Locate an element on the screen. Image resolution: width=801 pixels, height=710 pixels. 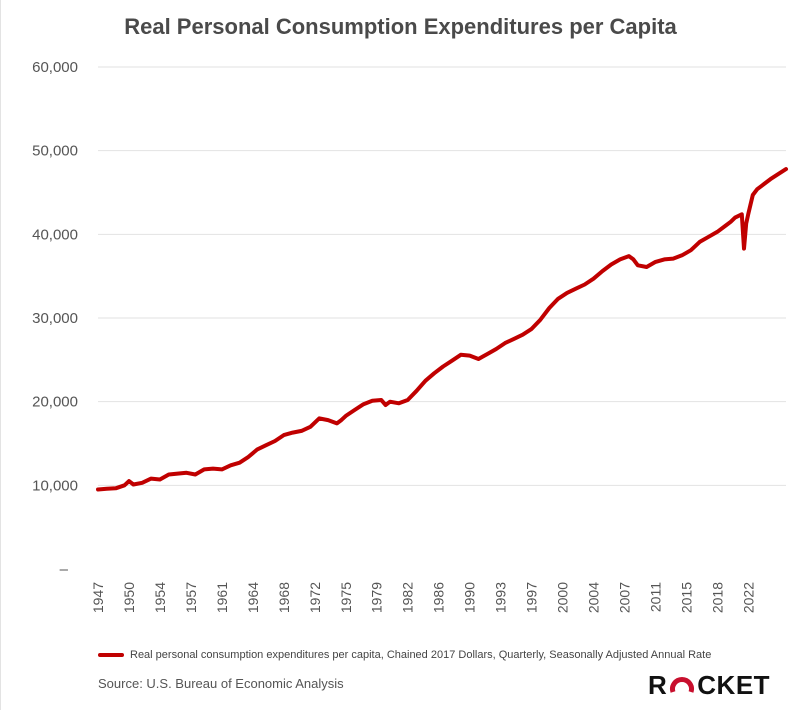
x-tick-label: 2015 is located at coordinates (686, 597).